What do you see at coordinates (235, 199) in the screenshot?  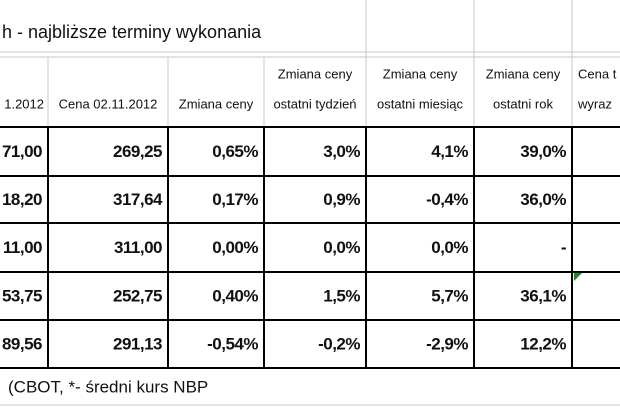 I see `cell: 0,17%` at bounding box center [235, 199].